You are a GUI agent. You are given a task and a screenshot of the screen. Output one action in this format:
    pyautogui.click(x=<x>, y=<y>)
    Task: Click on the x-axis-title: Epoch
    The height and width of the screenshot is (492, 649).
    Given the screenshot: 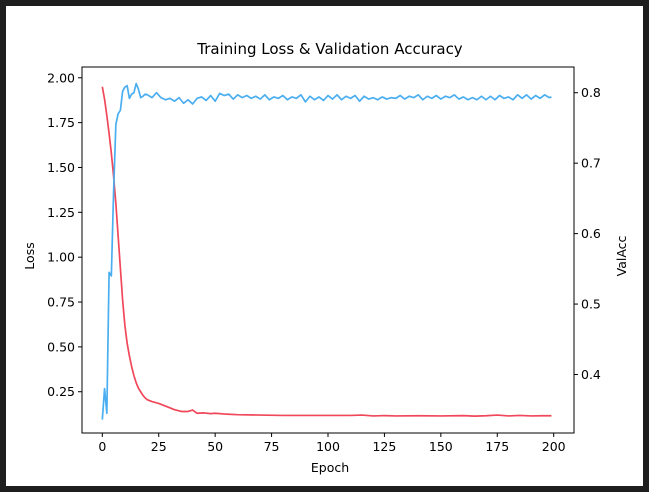 What is the action you would take?
    pyautogui.click(x=330, y=467)
    